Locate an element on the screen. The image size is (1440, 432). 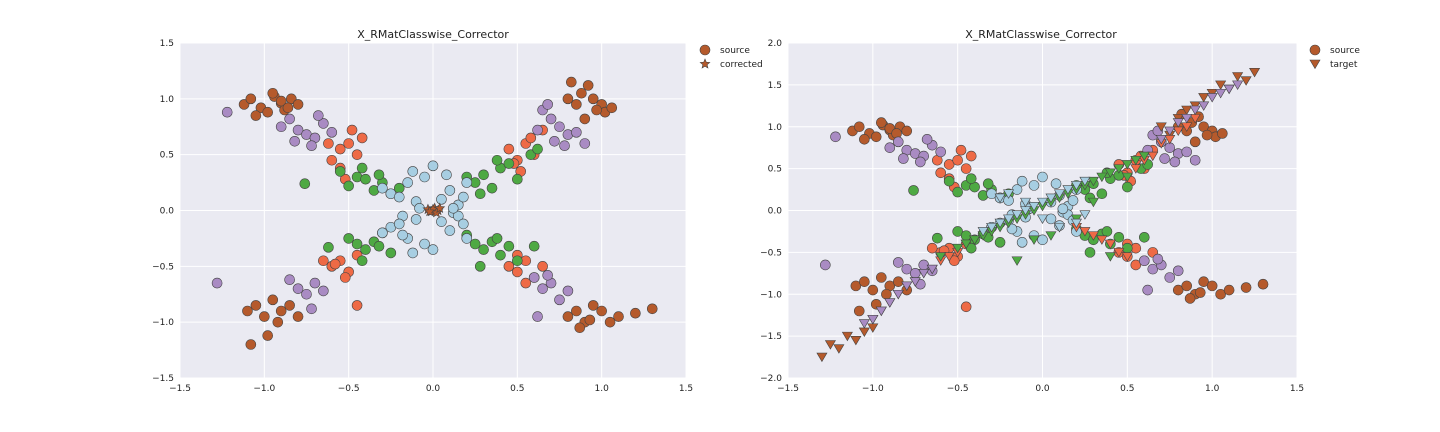
right-x-tick-label: −1.5 is located at coordinates (788, 389).